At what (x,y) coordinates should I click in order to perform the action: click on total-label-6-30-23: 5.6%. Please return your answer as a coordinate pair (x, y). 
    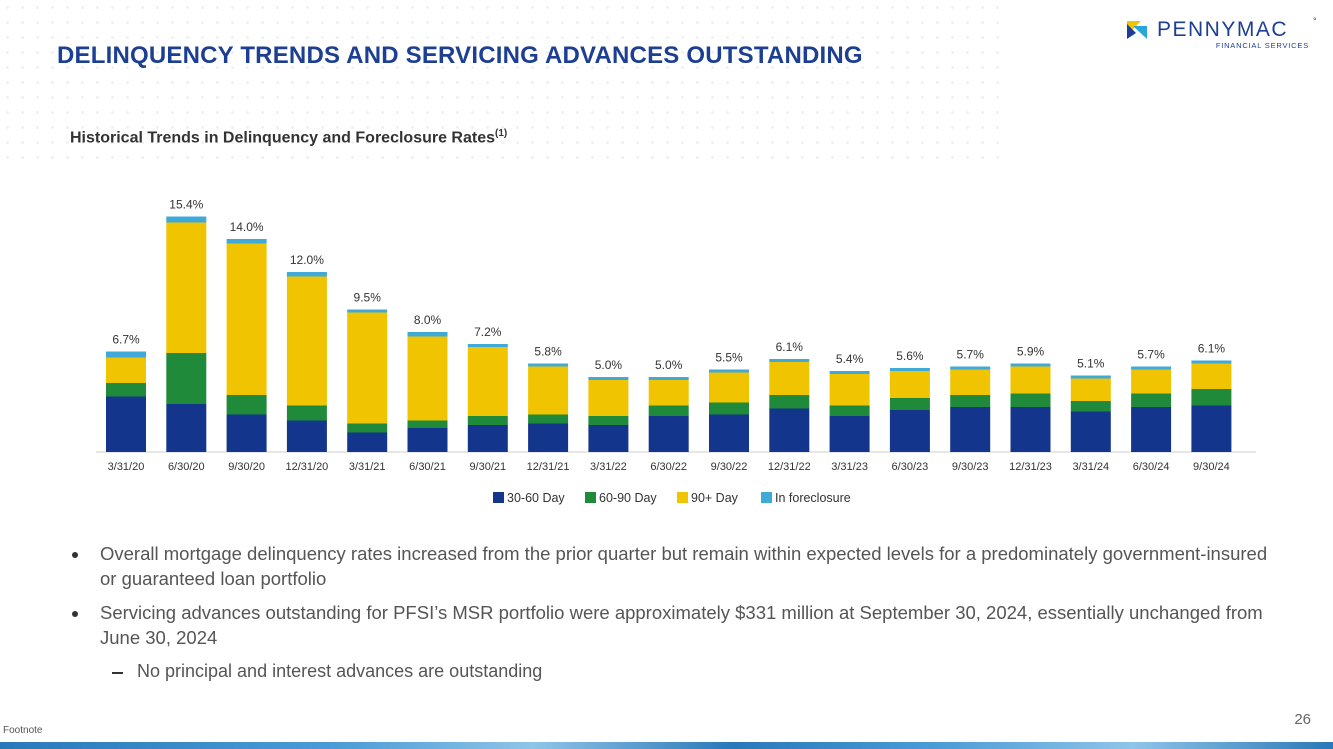
    Looking at the image, I should click on (910, 356).